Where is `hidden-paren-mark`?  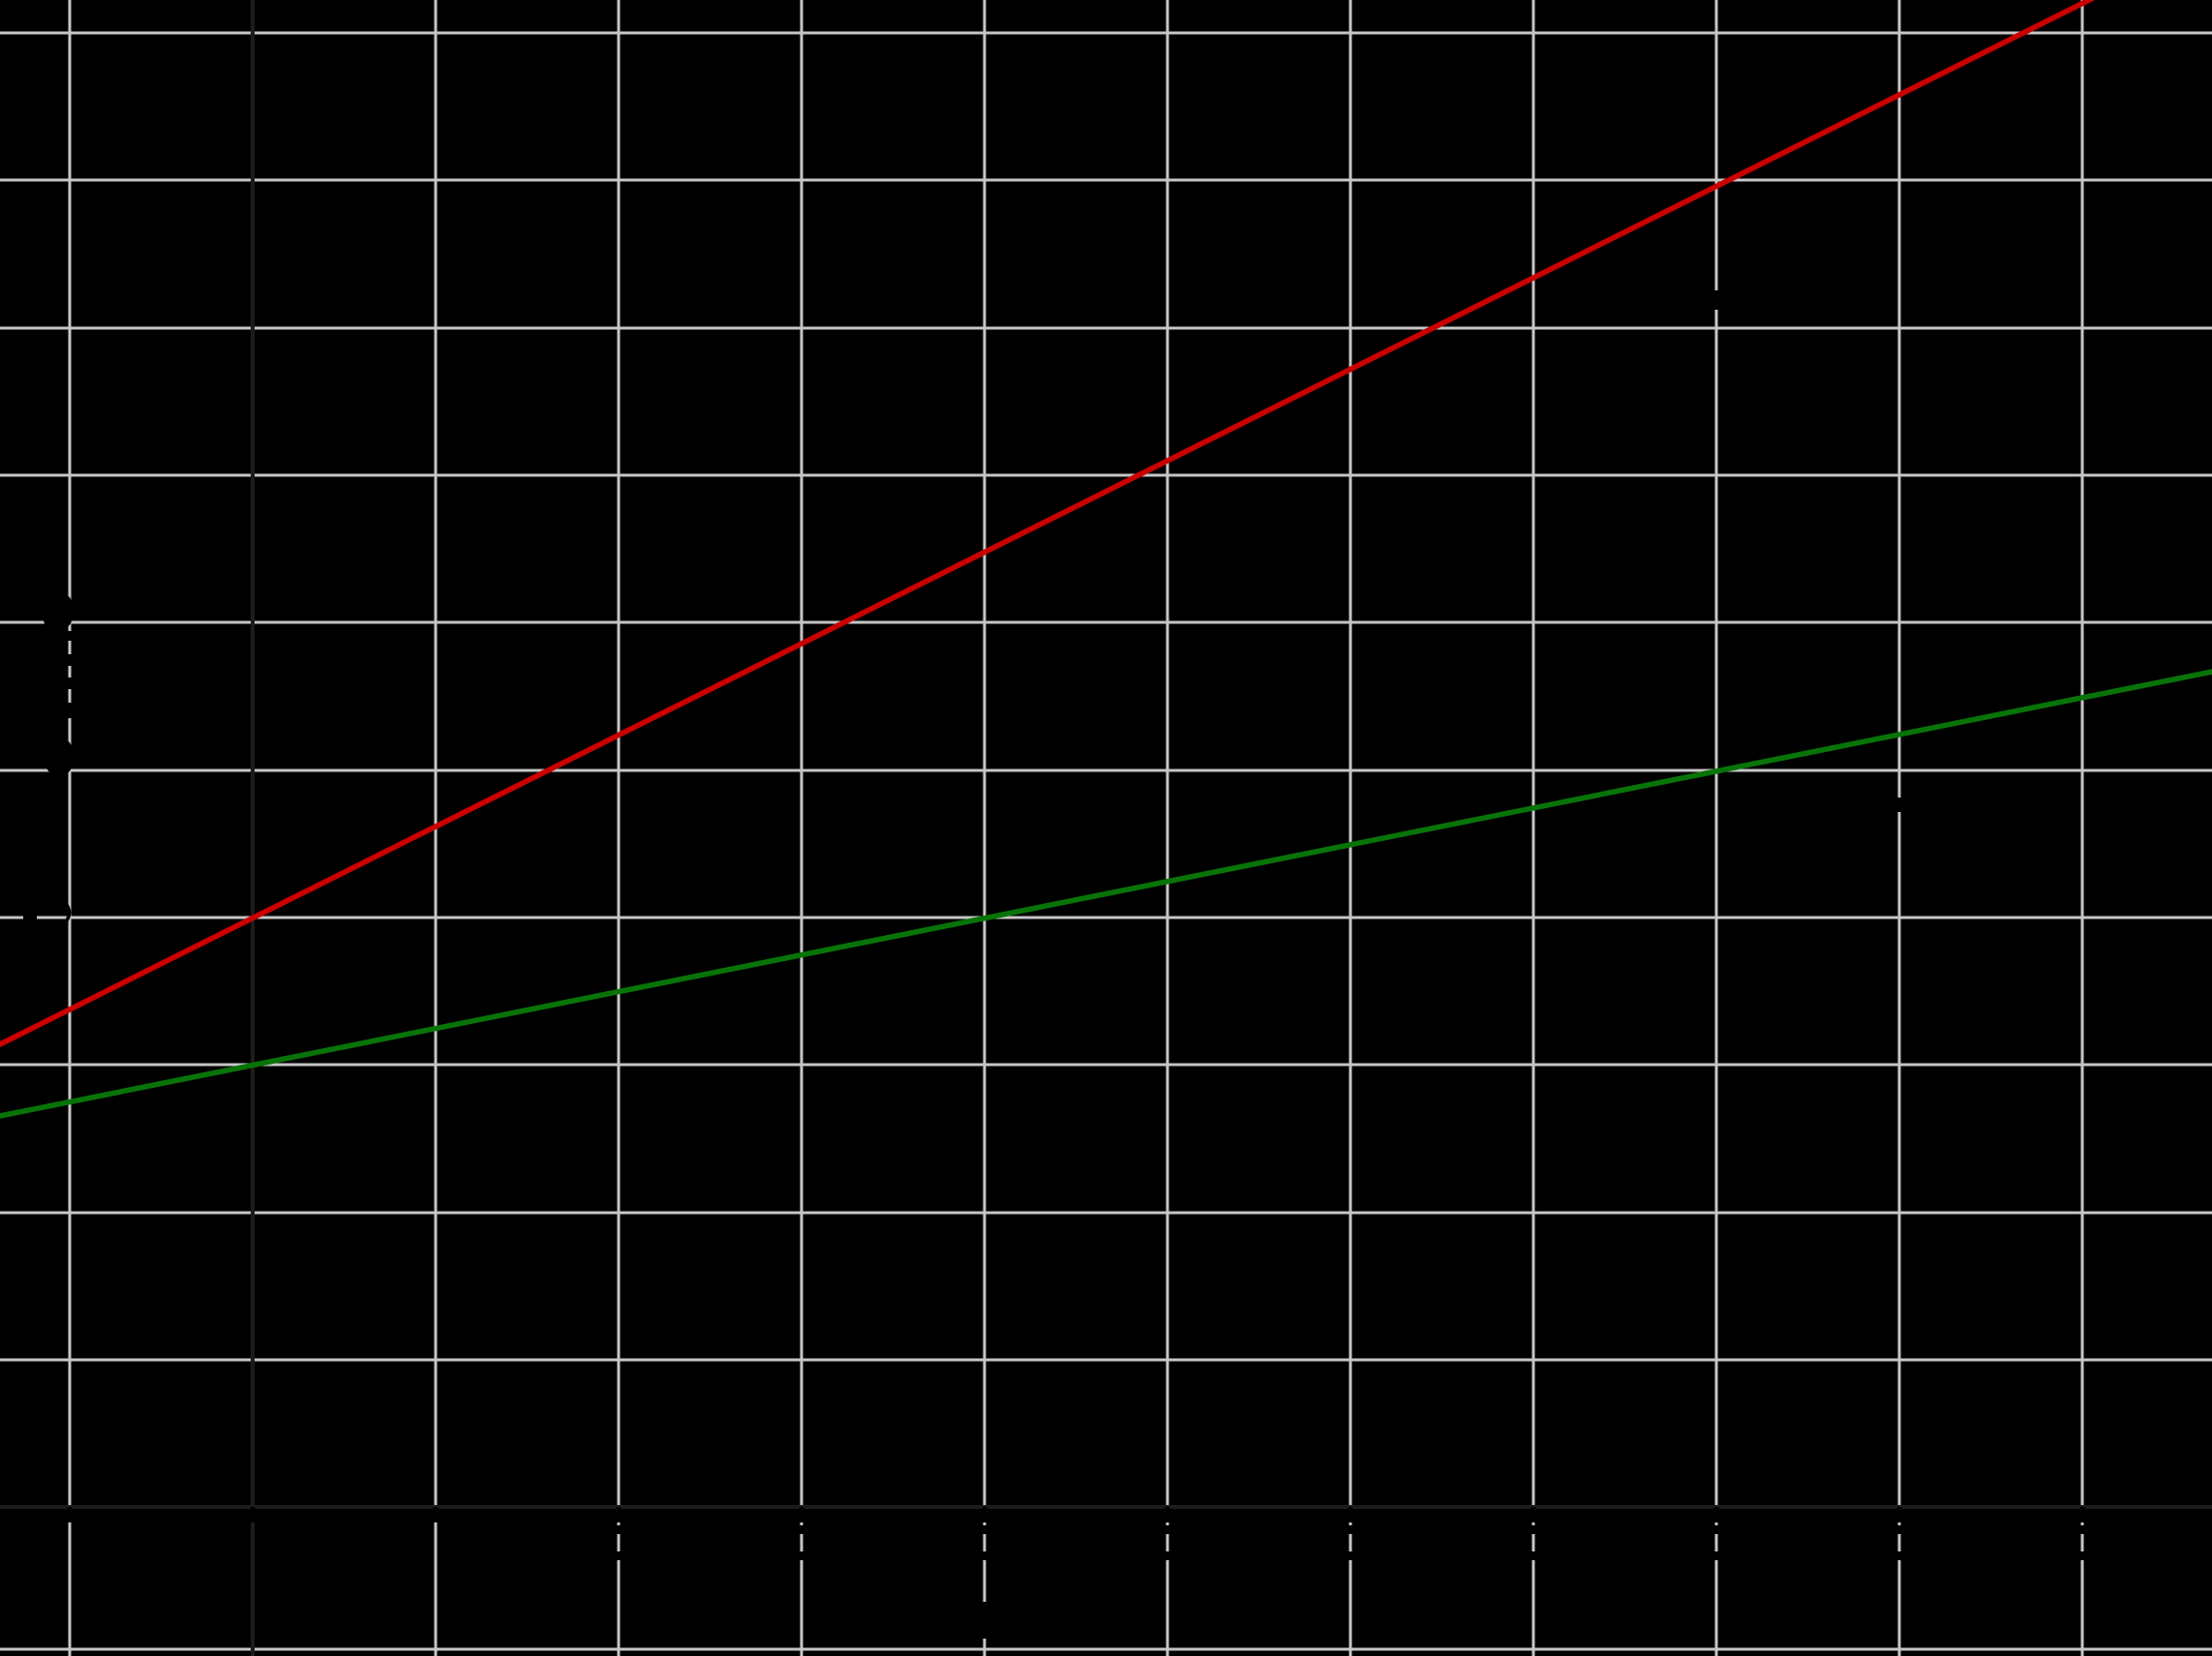 hidden-paren-mark is located at coordinates (67, 912).